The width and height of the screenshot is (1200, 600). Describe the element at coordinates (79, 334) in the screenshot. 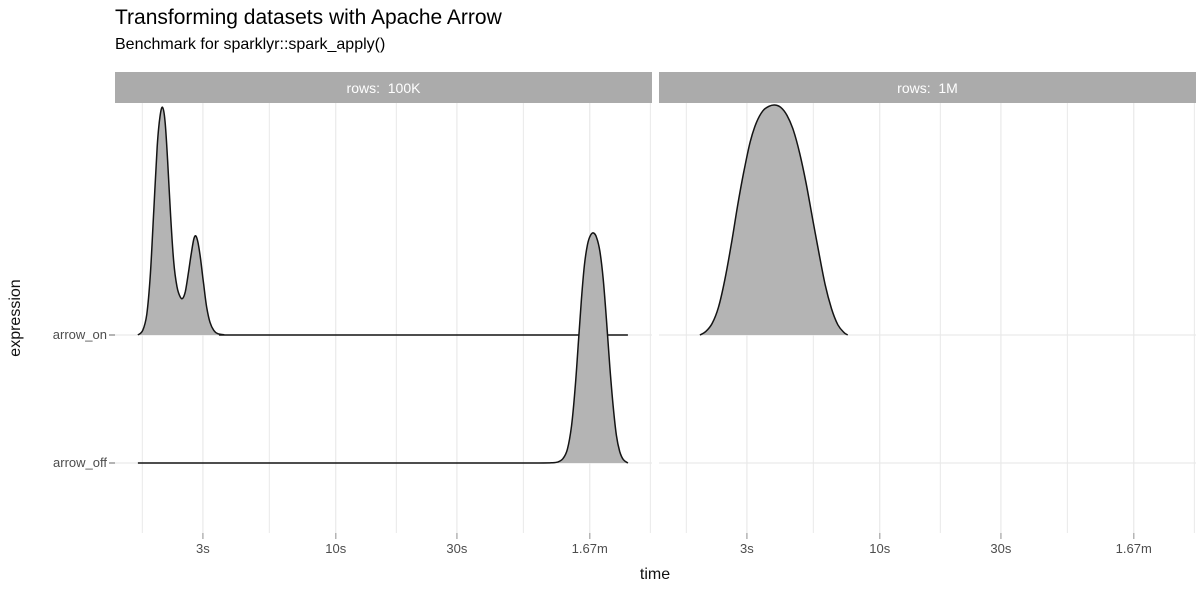

I see `y-tick-label-arrow_on: arrow_on` at that location.